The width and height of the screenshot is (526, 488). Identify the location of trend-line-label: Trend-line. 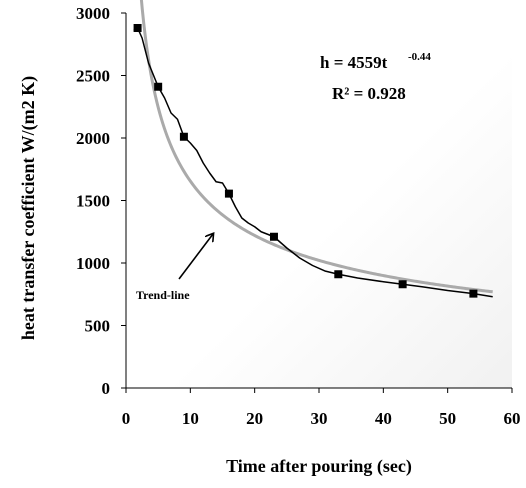
(163, 295).